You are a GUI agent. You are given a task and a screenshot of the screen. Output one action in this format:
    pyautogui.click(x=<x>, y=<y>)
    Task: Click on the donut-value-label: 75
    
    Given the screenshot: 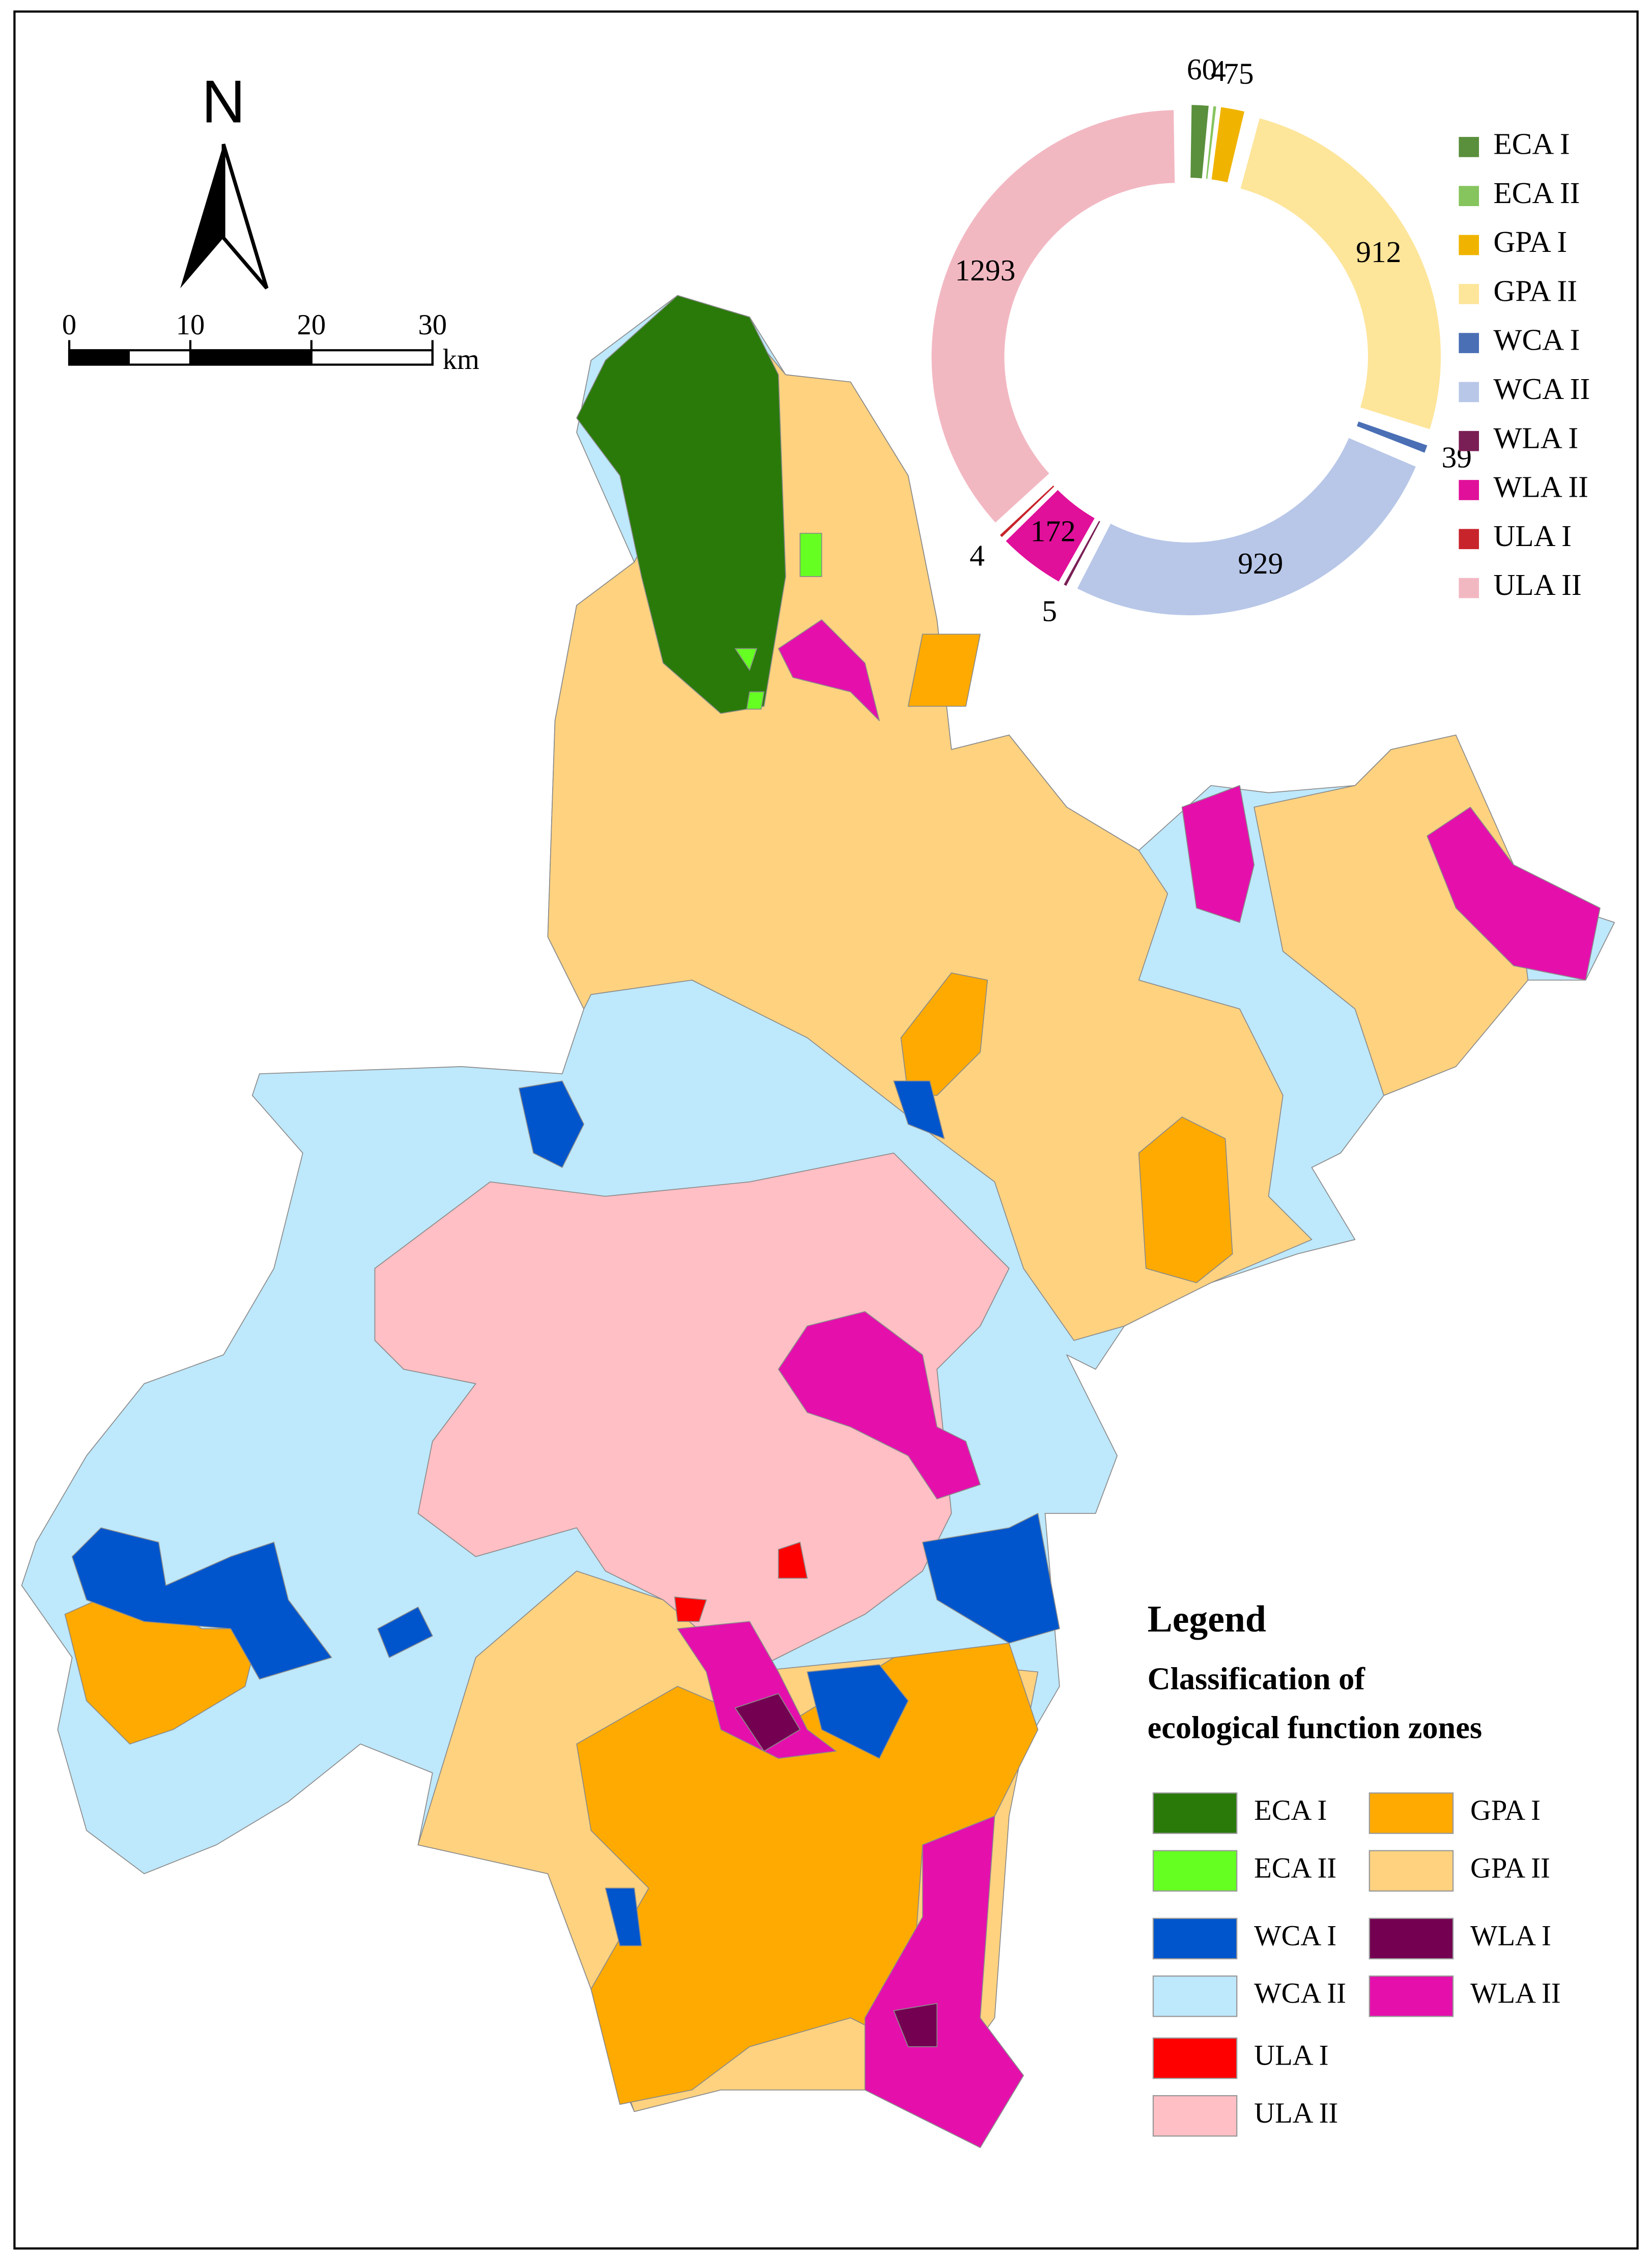 What is the action you would take?
    pyautogui.click(x=1238, y=74)
    